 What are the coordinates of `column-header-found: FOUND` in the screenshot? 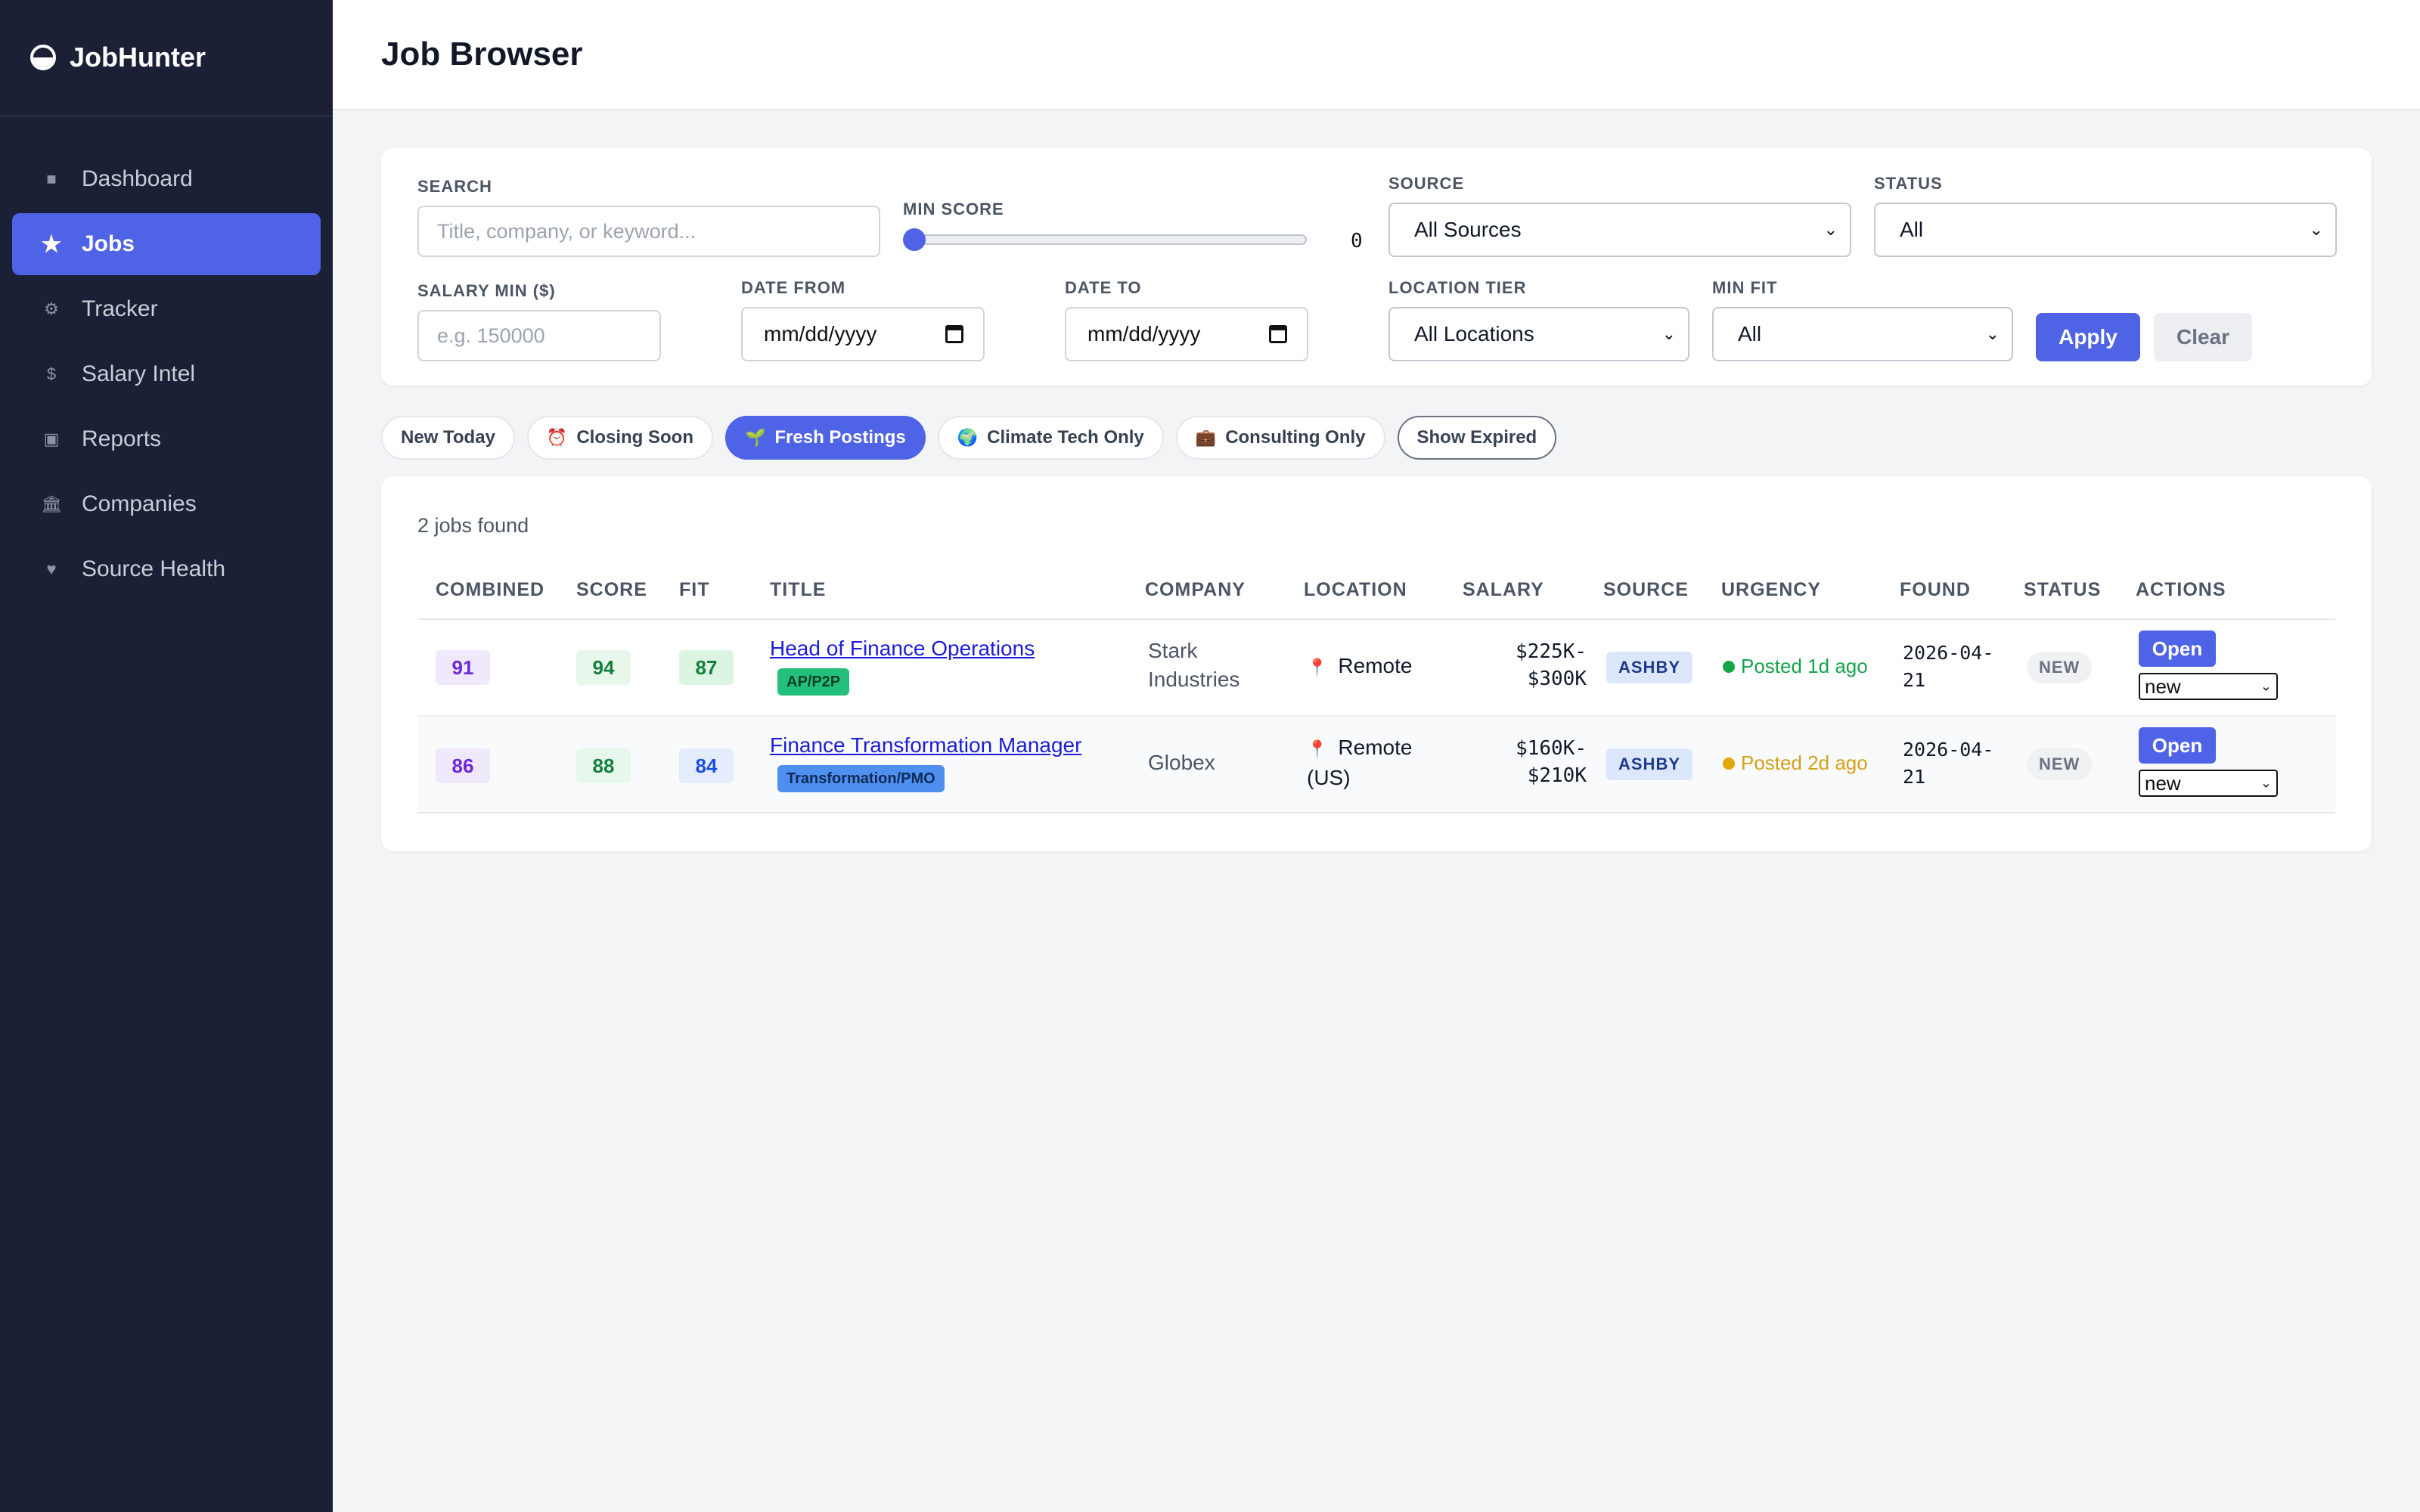 It's located at (1935, 589).